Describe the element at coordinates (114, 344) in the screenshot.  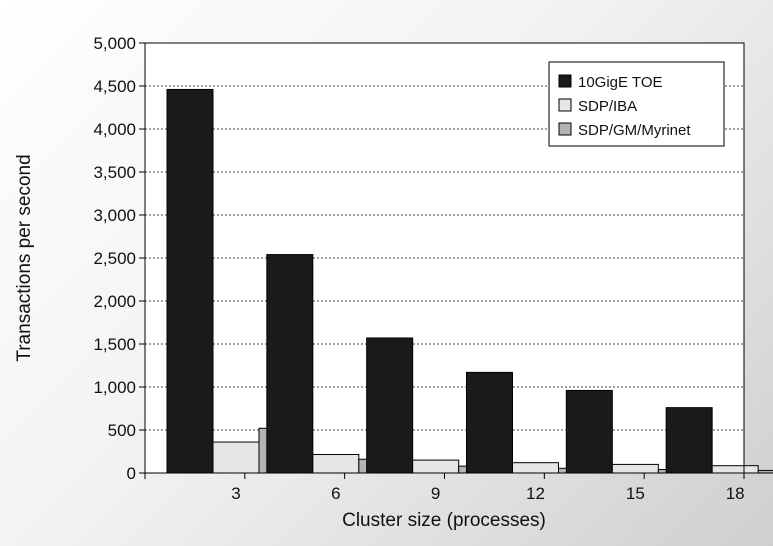
I see `y-tick-label: 1,500` at that location.